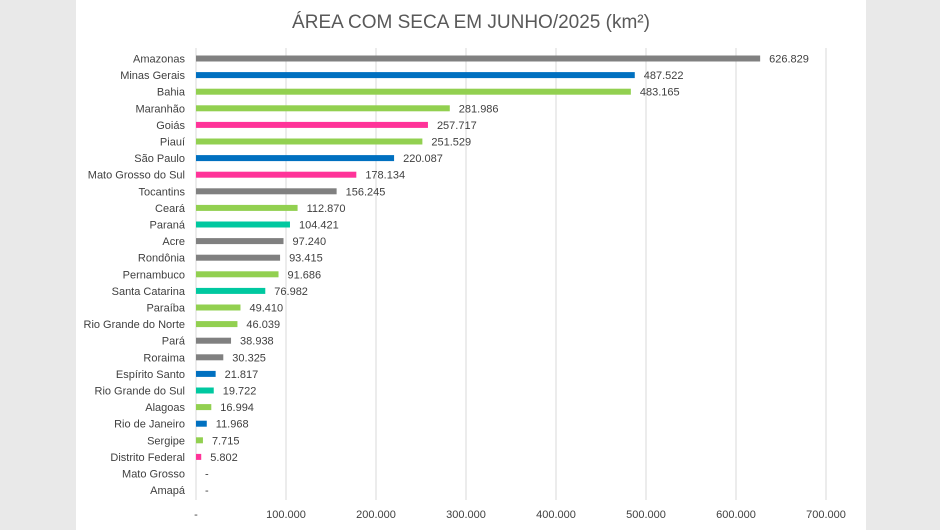  What do you see at coordinates (305, 275) in the screenshot?
I see `value-label-13: 91.686` at bounding box center [305, 275].